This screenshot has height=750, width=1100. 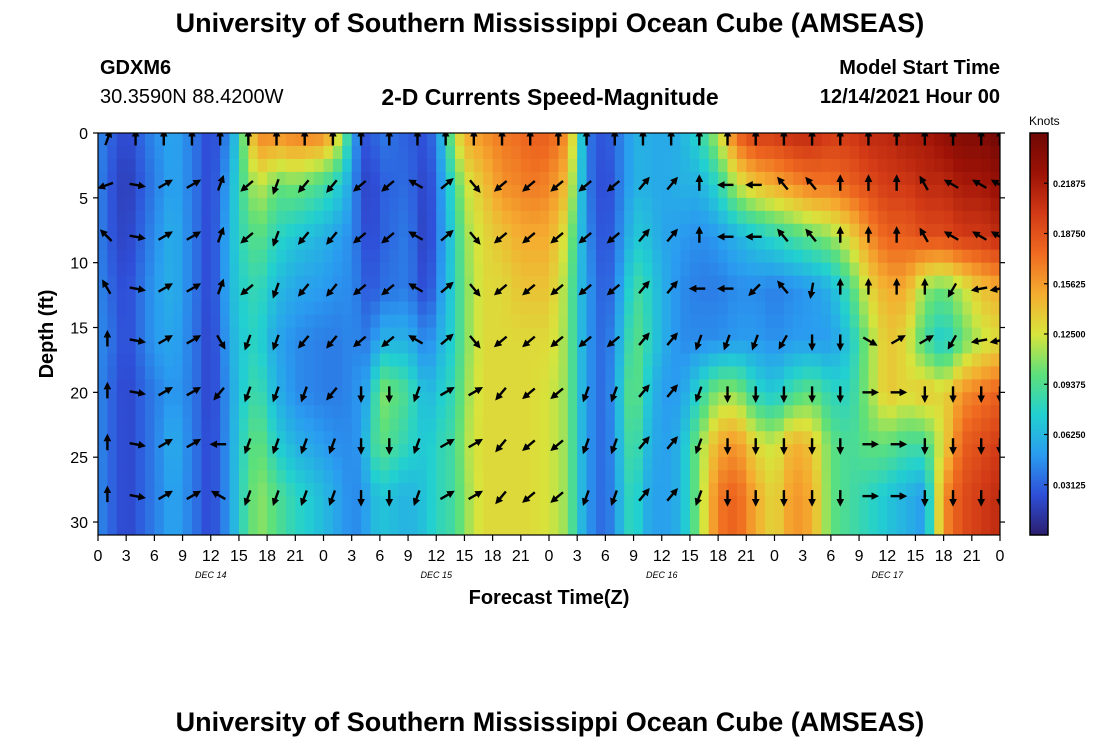 What do you see at coordinates (98, 556) in the screenshot?
I see `x-tick-label: 0` at bounding box center [98, 556].